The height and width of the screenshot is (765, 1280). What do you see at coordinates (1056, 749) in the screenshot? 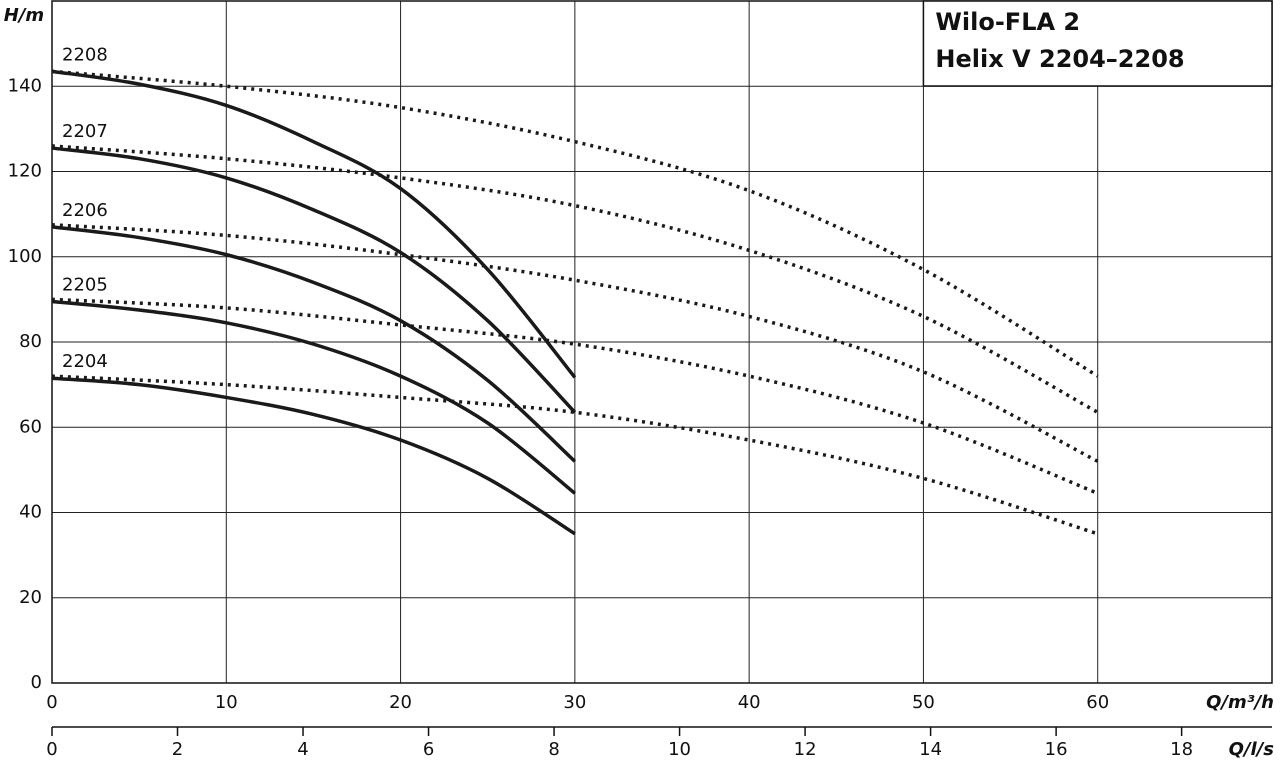
I see `x2-tick-label: 16` at bounding box center [1056, 749].